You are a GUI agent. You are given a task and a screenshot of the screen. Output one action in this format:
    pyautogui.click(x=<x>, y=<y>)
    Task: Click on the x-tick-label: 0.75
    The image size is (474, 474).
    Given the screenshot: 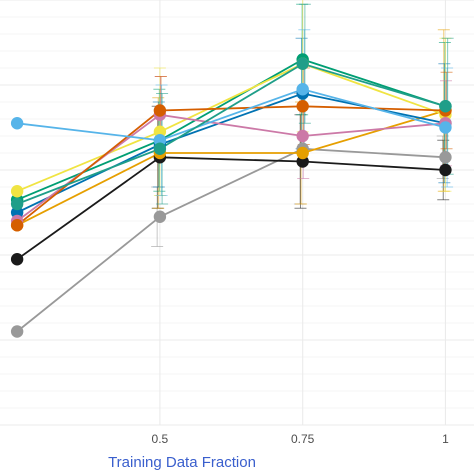 What is the action you would take?
    pyautogui.click(x=303, y=439)
    